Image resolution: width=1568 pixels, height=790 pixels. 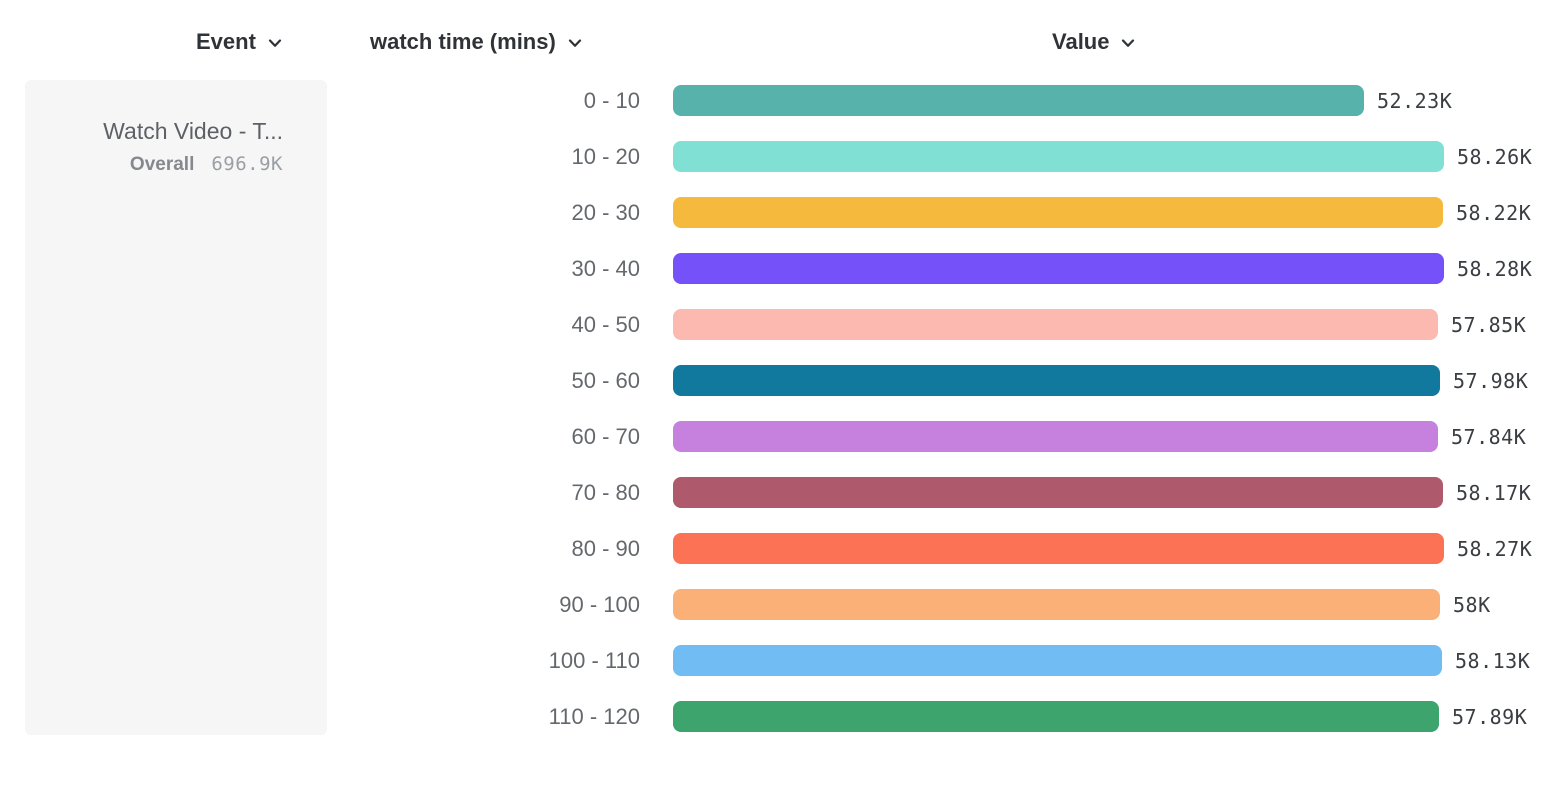 I want to click on chart-row: 40 - 50 57.85K, so click(x=763, y=324).